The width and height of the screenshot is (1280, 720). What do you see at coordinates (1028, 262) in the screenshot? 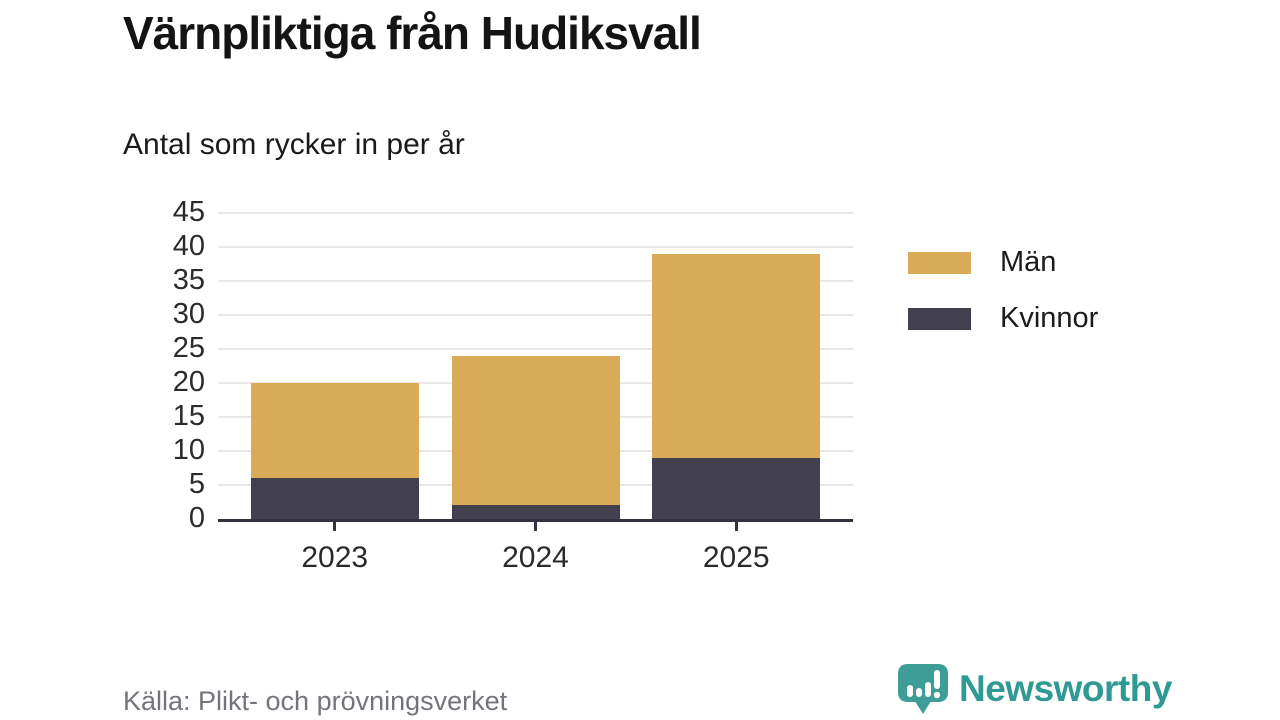
I see `legend-label: Män` at bounding box center [1028, 262].